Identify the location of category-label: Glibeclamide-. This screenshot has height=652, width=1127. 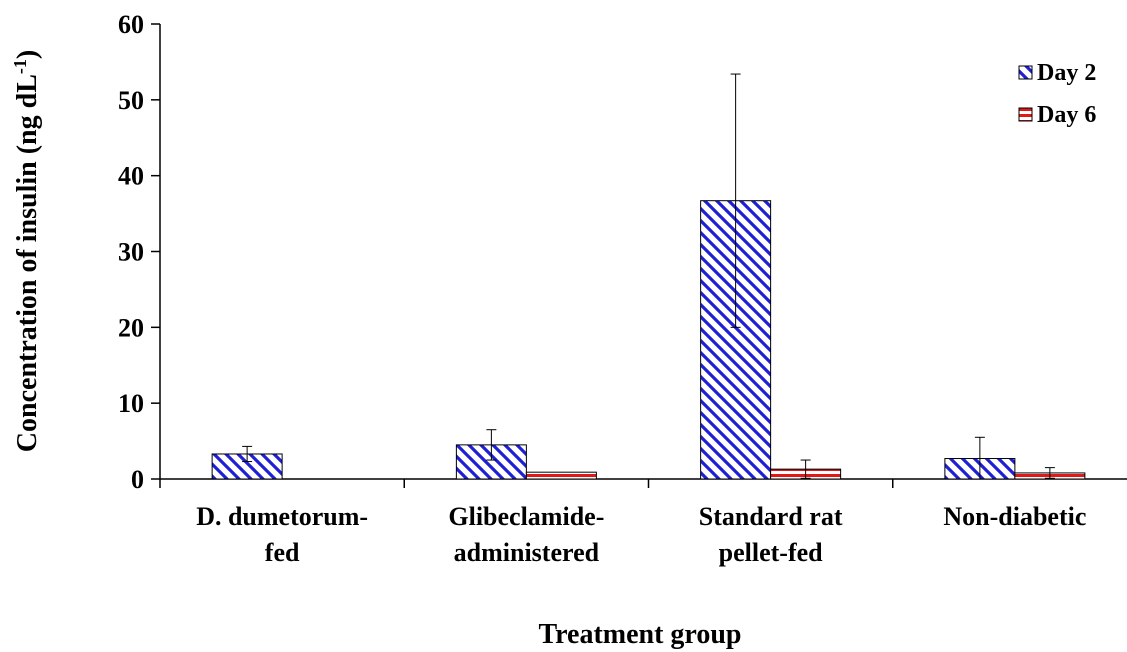
(526, 516).